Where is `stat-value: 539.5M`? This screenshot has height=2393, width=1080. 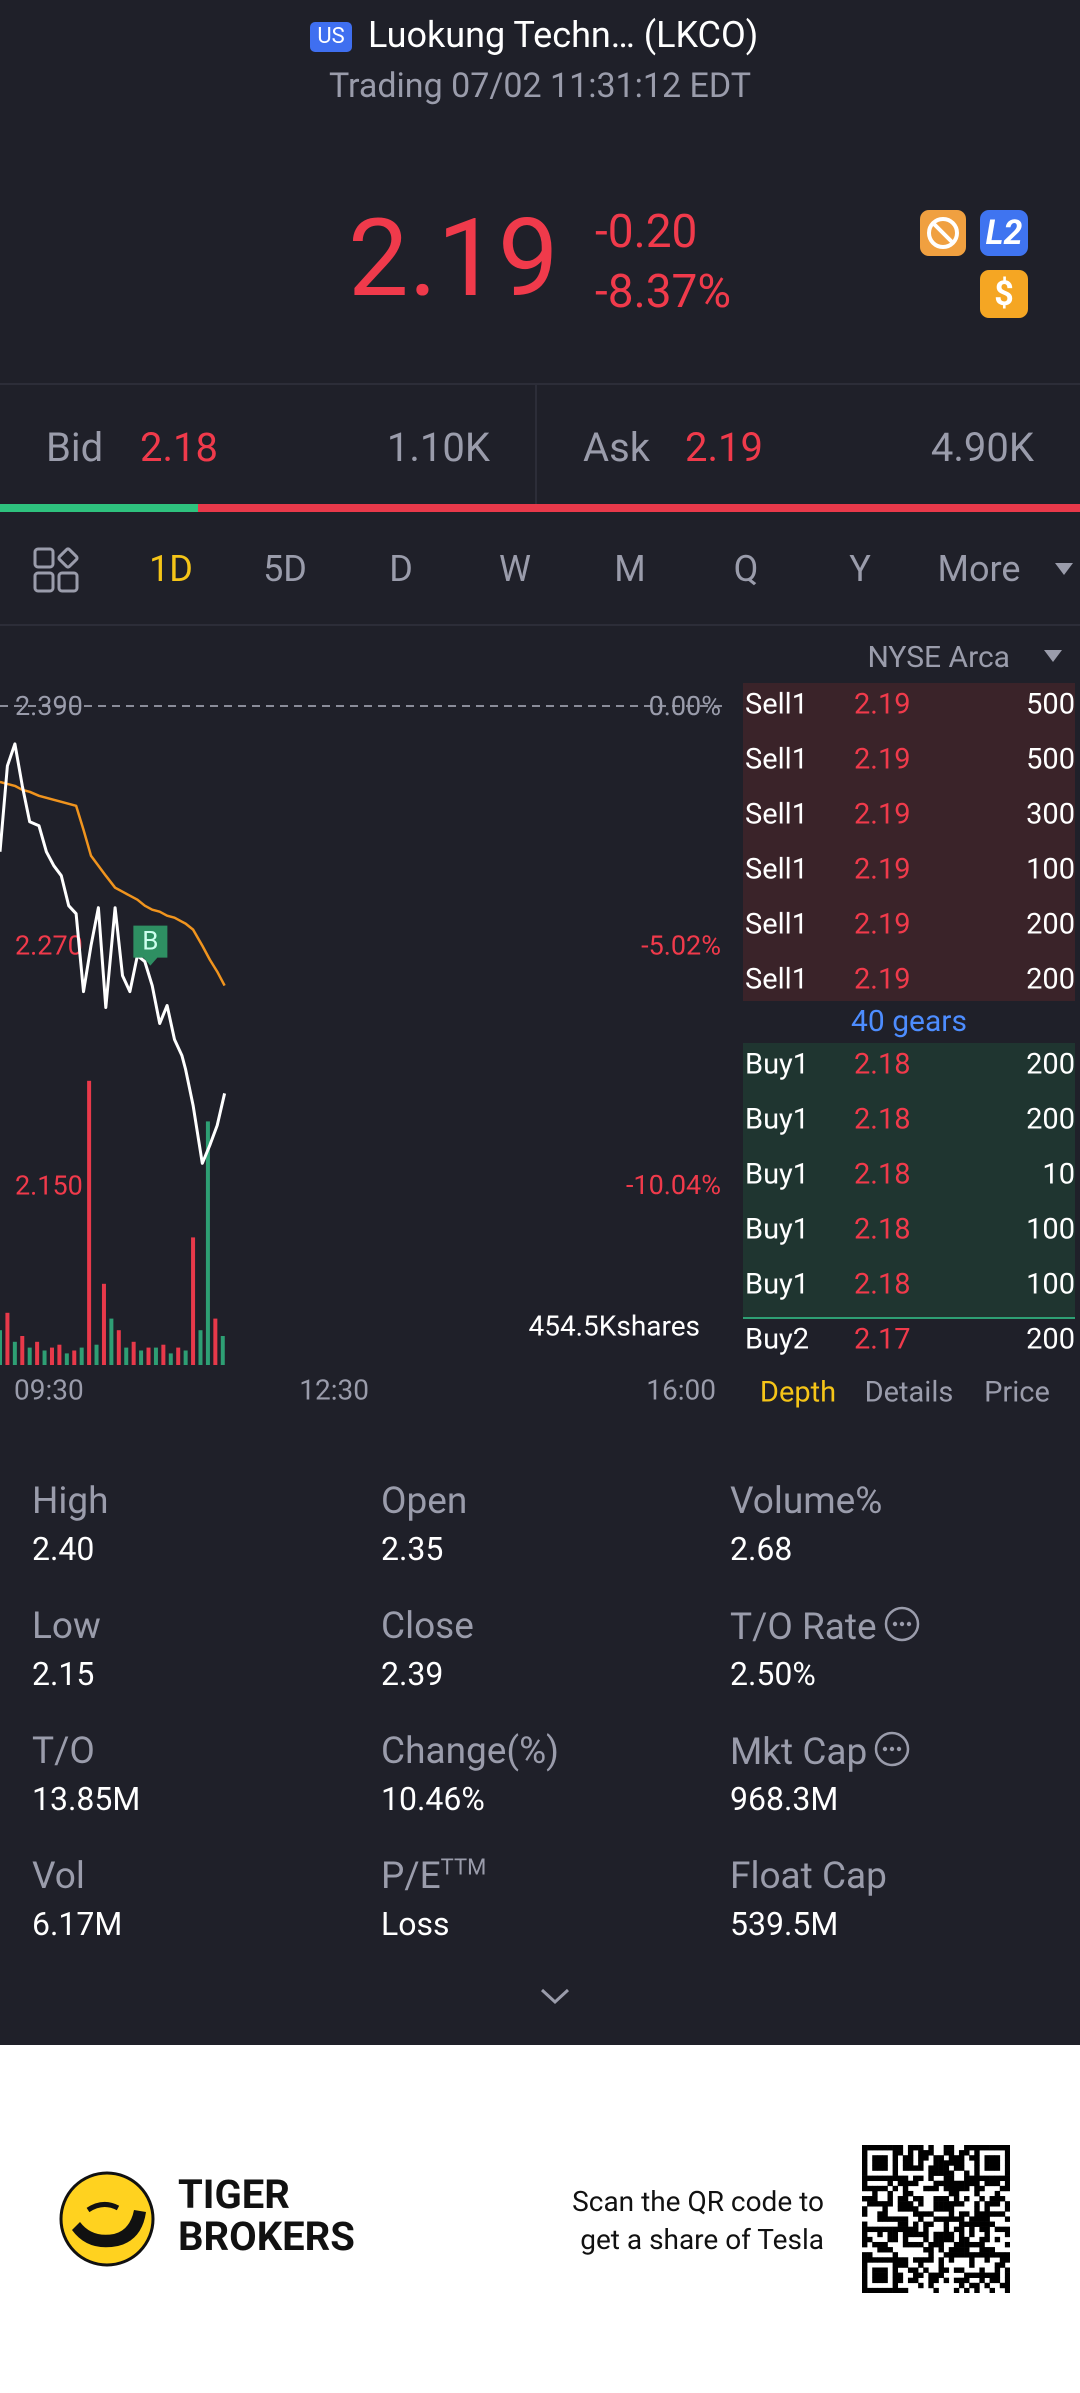
stat-value: 539.5M is located at coordinates (784, 1923).